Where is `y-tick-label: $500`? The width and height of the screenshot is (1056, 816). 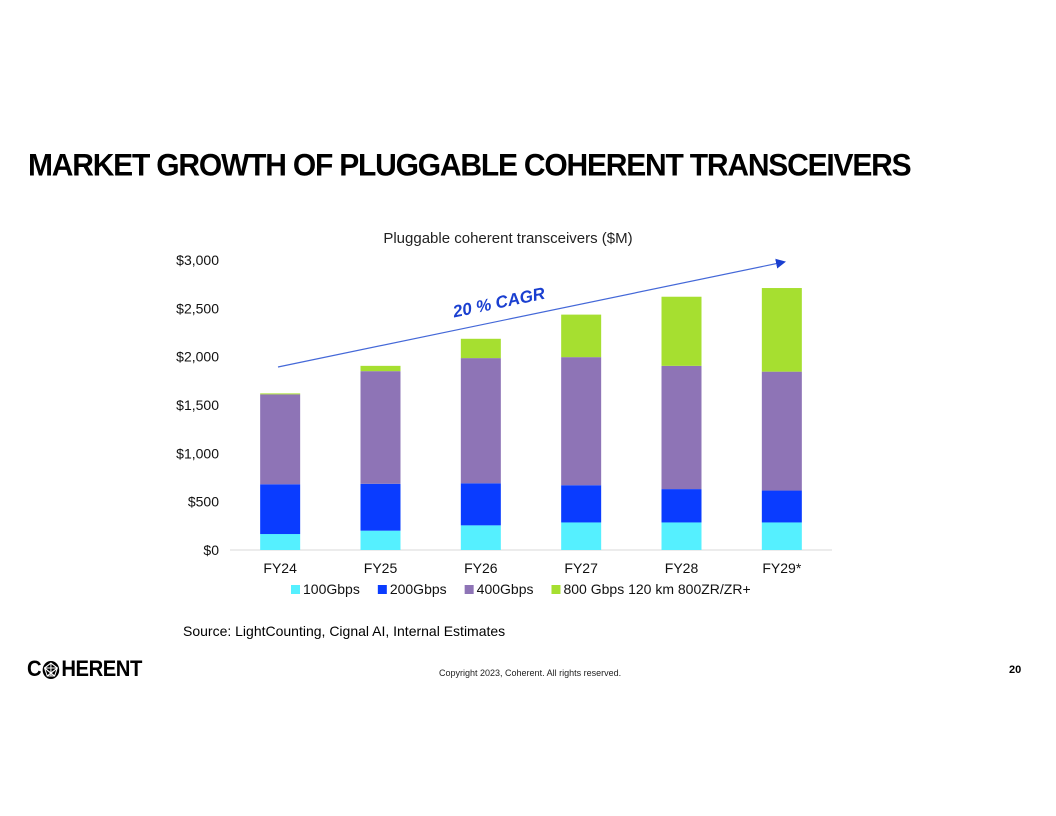 y-tick-label: $500 is located at coordinates (203, 502).